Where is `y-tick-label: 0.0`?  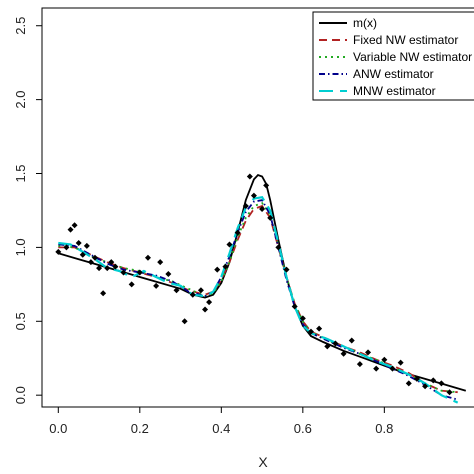
y-tick-label: 0.0 is located at coordinates (20, 395).